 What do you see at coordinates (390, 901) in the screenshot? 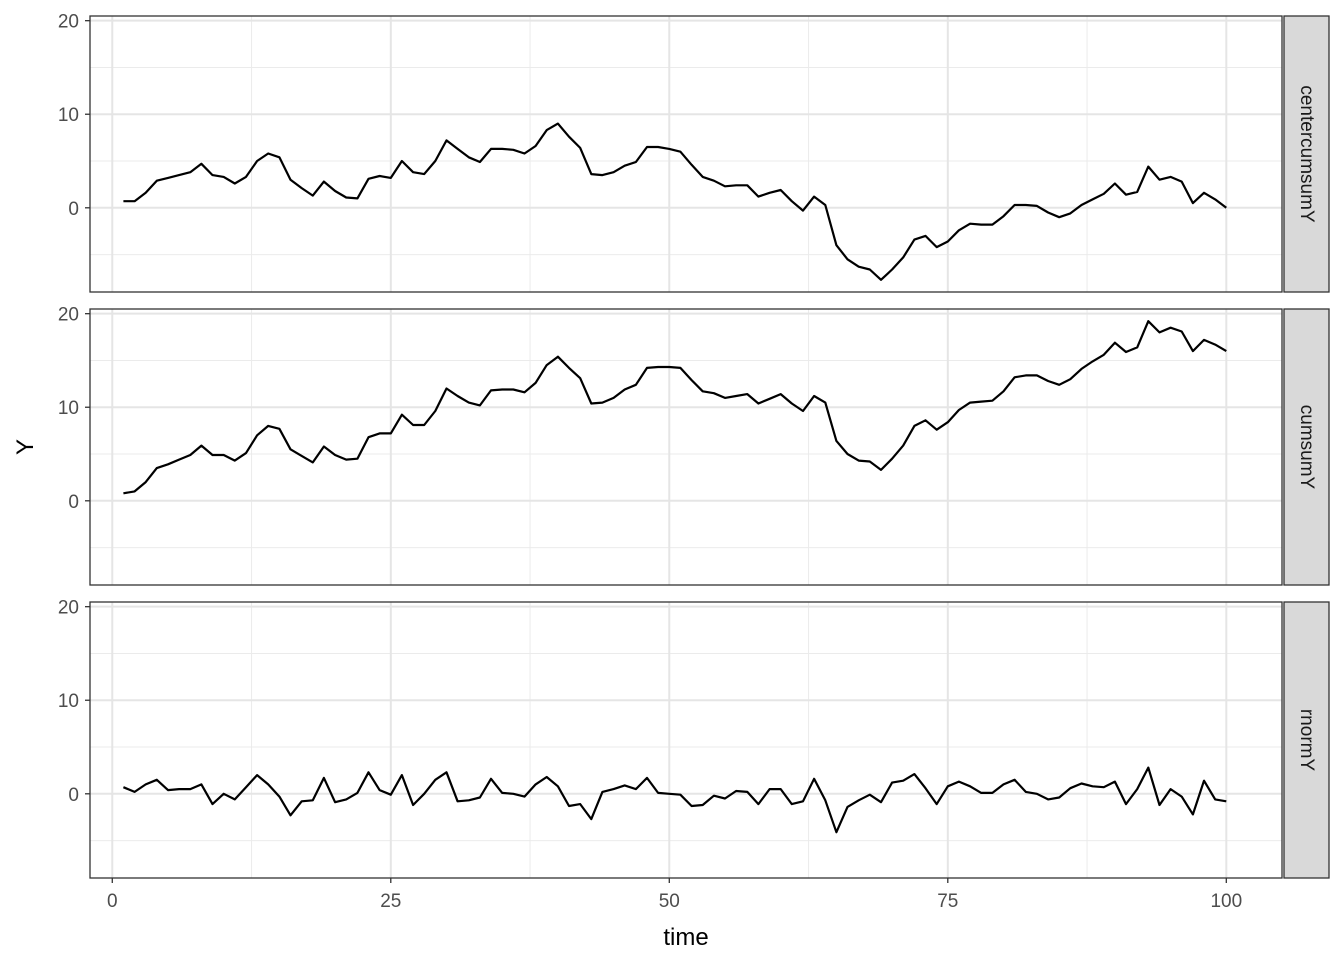
I see `x-tick-label: 25` at bounding box center [390, 901].